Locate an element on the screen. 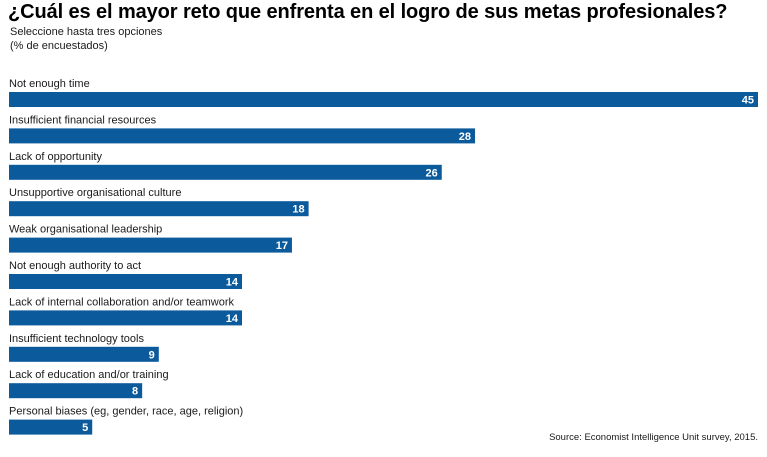 This screenshot has width=767, height=457. category-label: Weak organisational leadership is located at coordinates (85, 230).